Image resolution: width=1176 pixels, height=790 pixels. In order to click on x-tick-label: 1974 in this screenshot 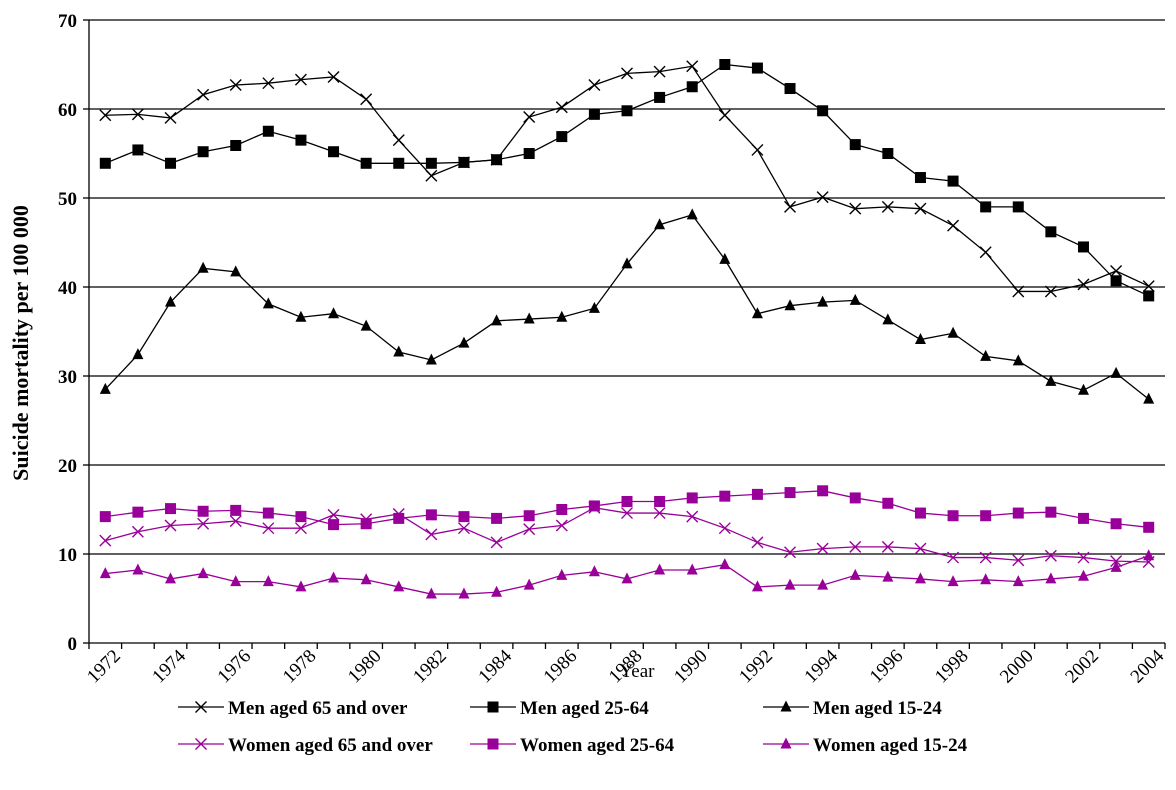, I will do `click(169, 666)`.